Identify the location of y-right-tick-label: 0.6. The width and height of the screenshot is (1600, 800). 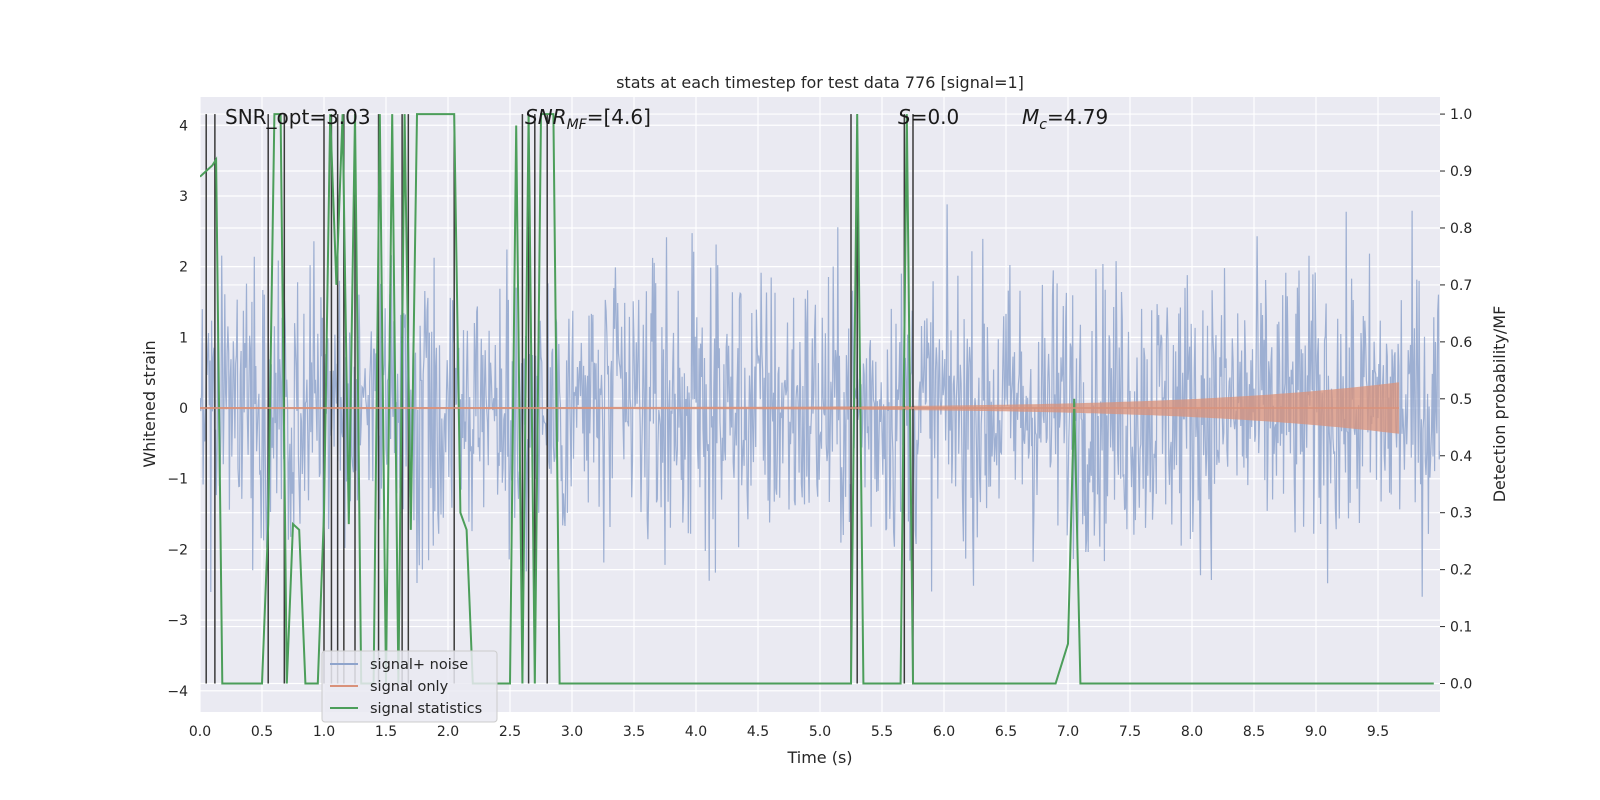
(1461, 343).